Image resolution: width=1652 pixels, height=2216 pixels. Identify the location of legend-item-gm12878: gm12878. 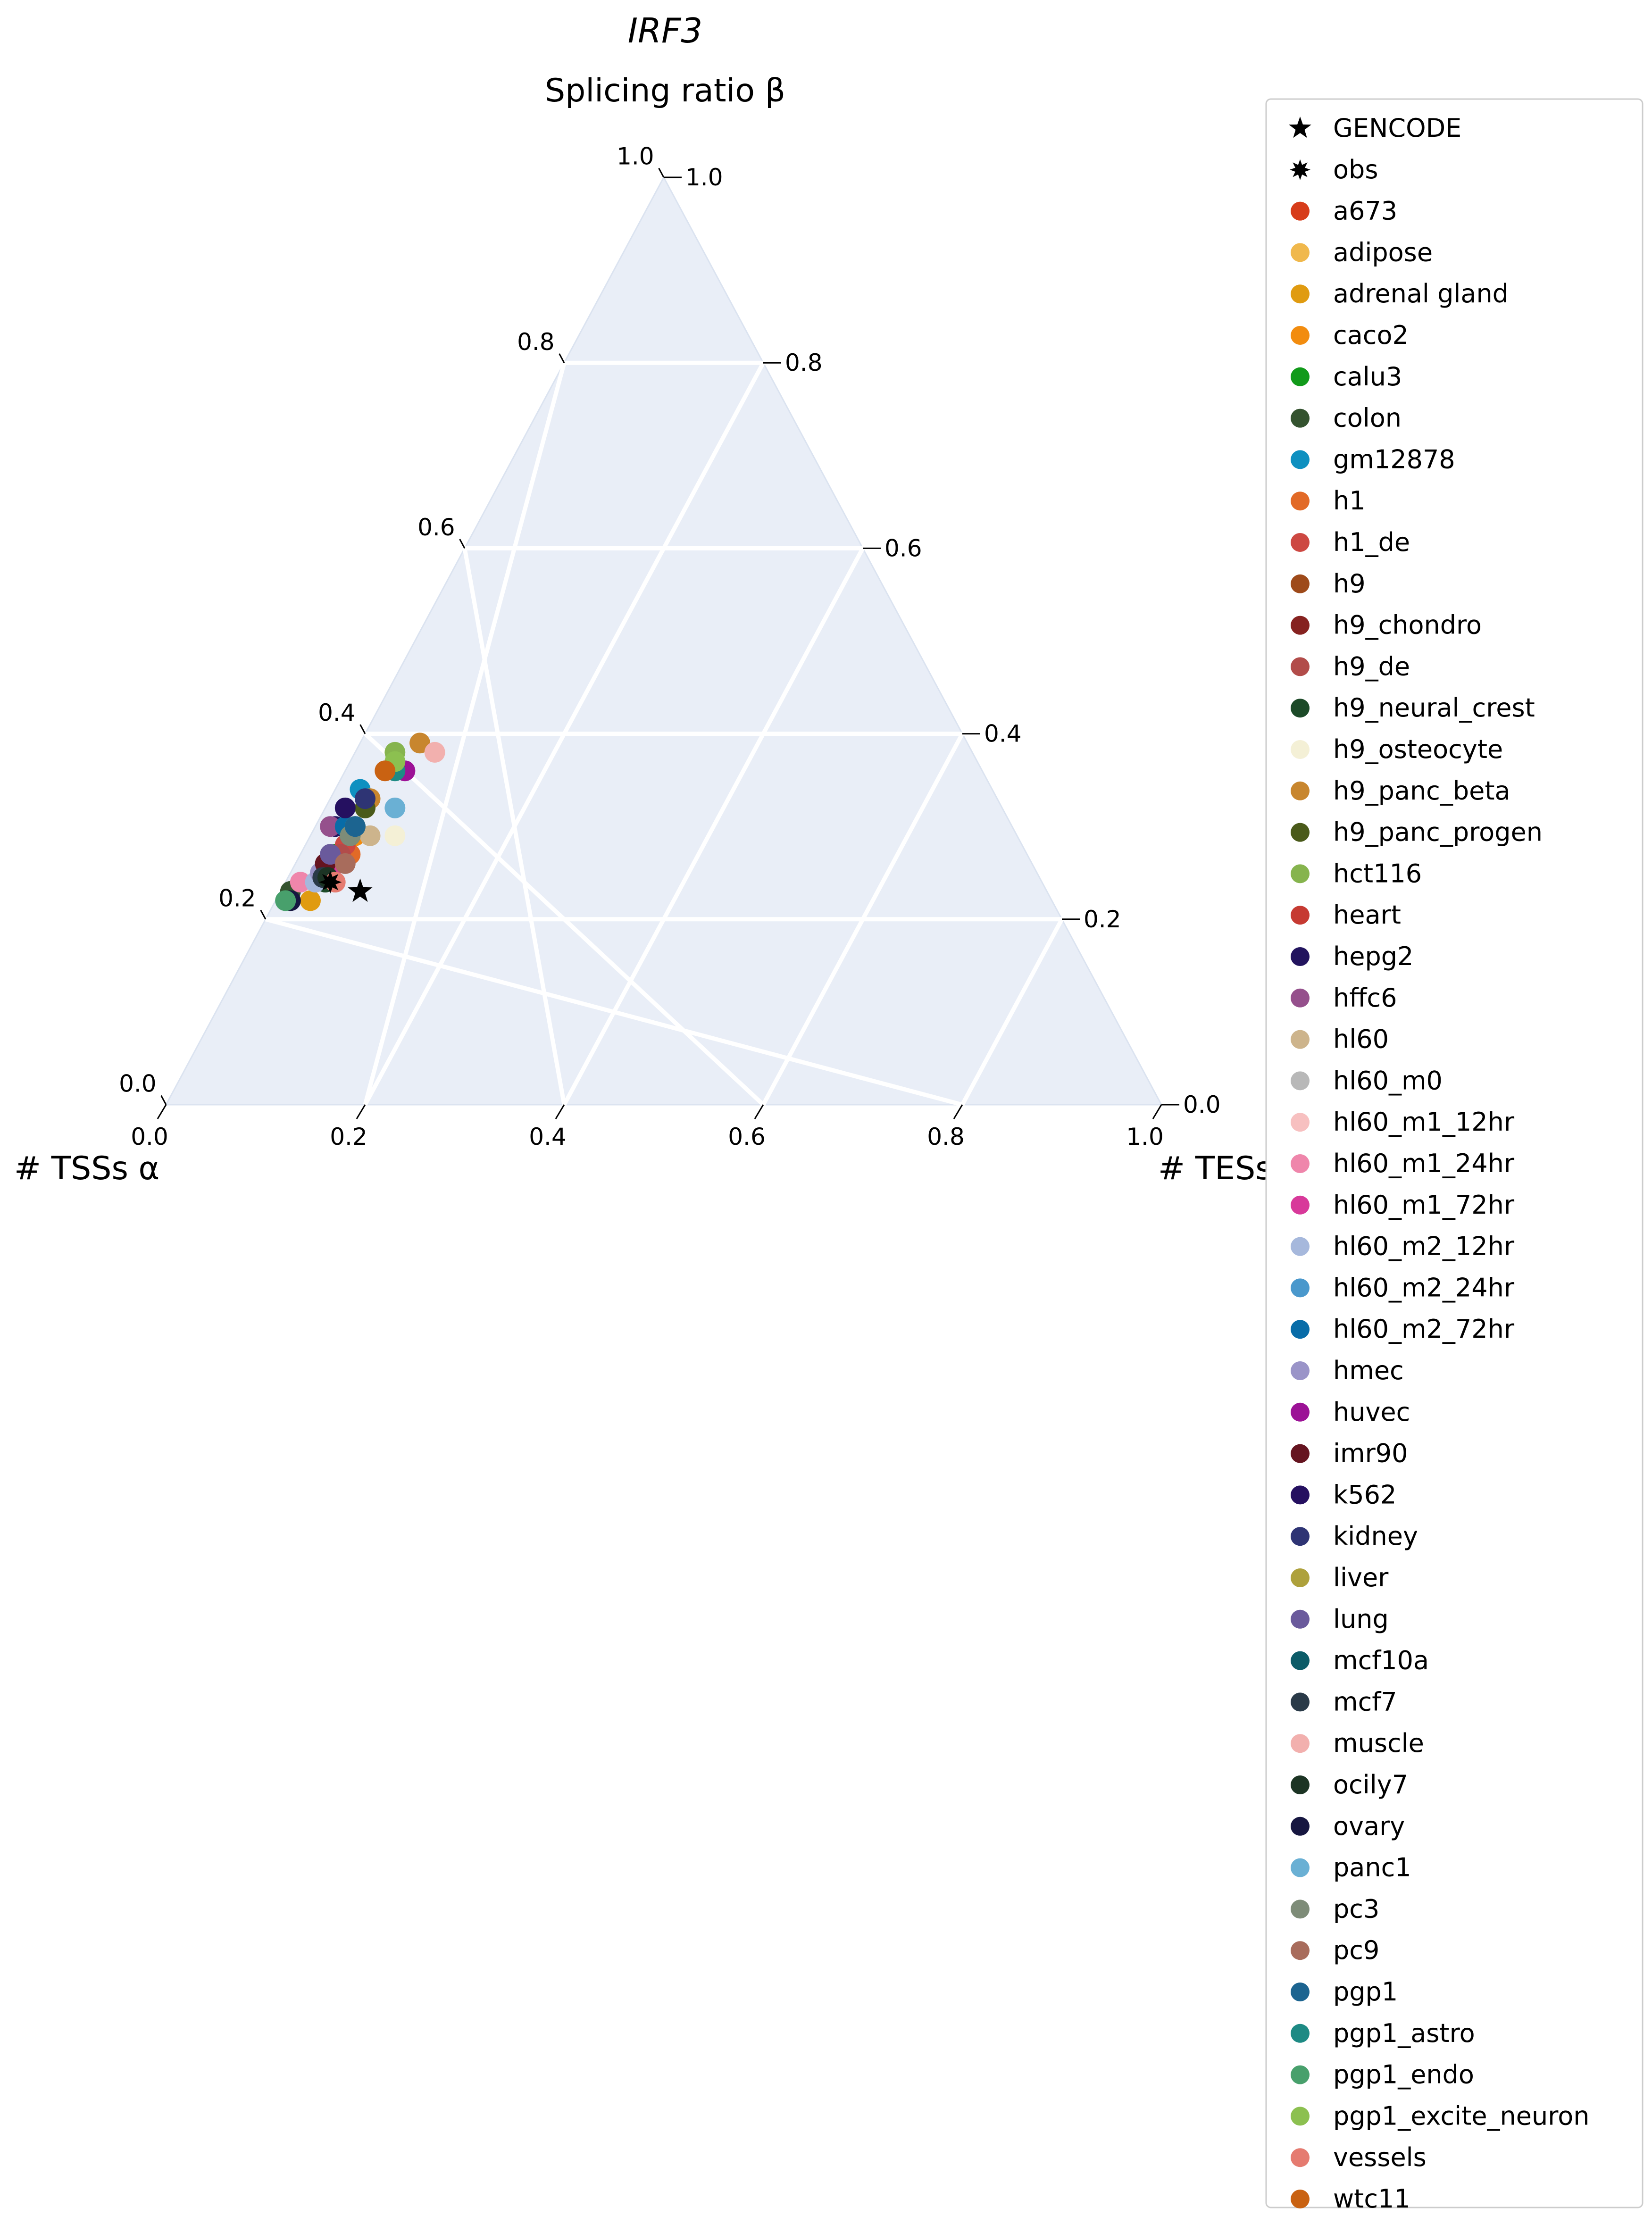
(1373, 459).